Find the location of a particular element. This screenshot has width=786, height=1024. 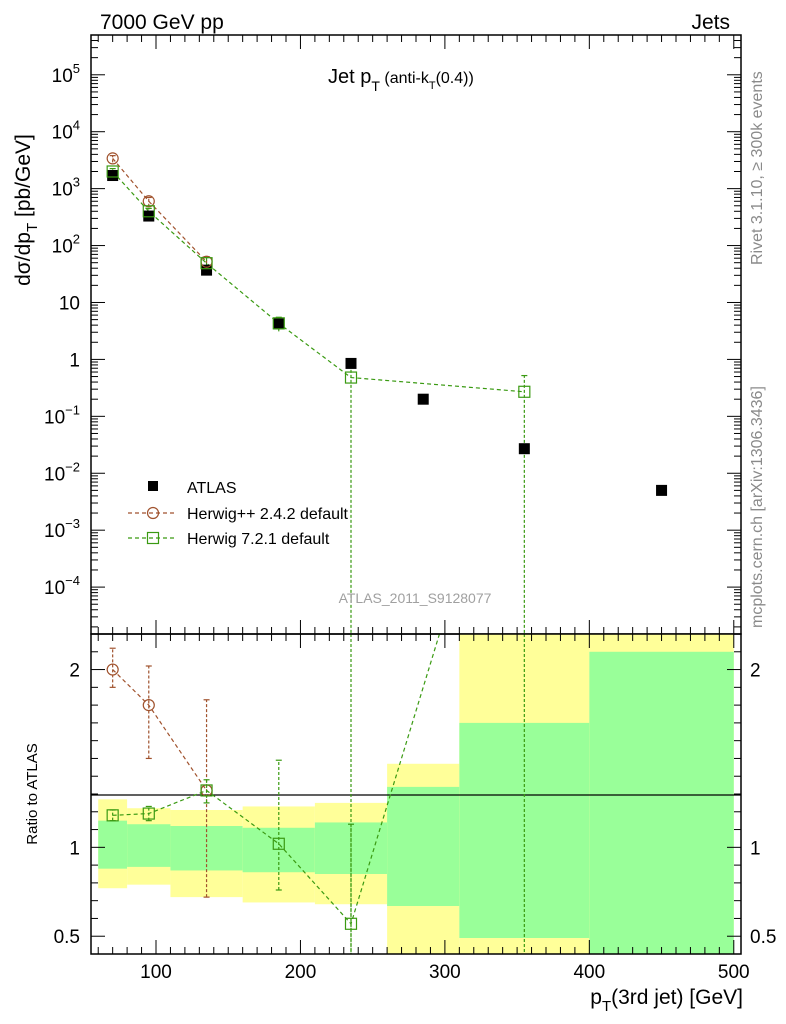

xlabel-sub: T is located at coordinates (606, 1006).